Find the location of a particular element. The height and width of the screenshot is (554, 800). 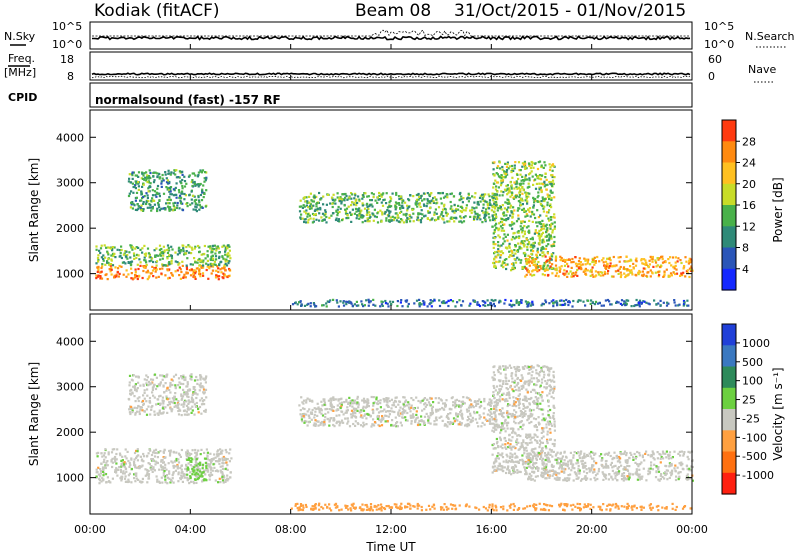

colorbar-segment is located at coordinates (729, 258).